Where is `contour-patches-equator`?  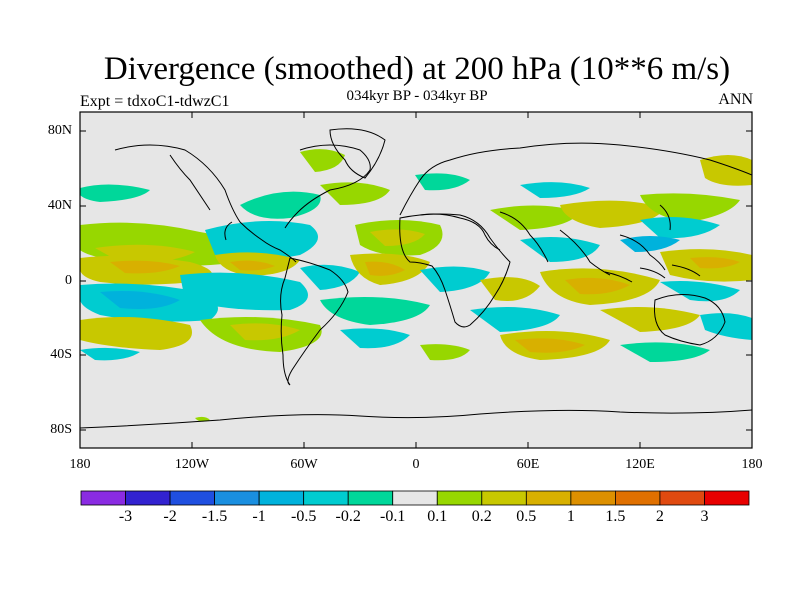 contour-patches-equator is located at coordinates (416, 273).